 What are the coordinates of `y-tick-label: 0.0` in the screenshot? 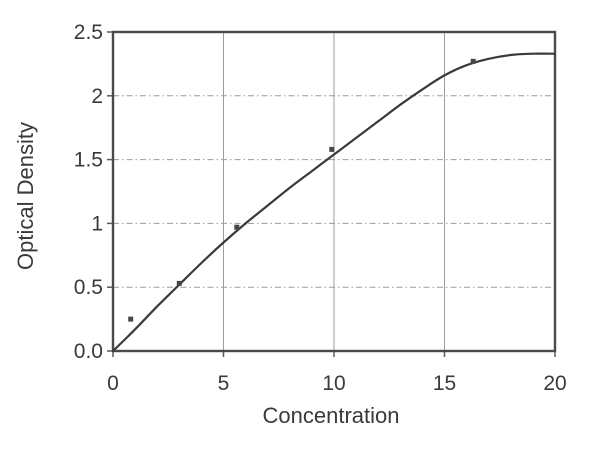 It's located at (88, 351).